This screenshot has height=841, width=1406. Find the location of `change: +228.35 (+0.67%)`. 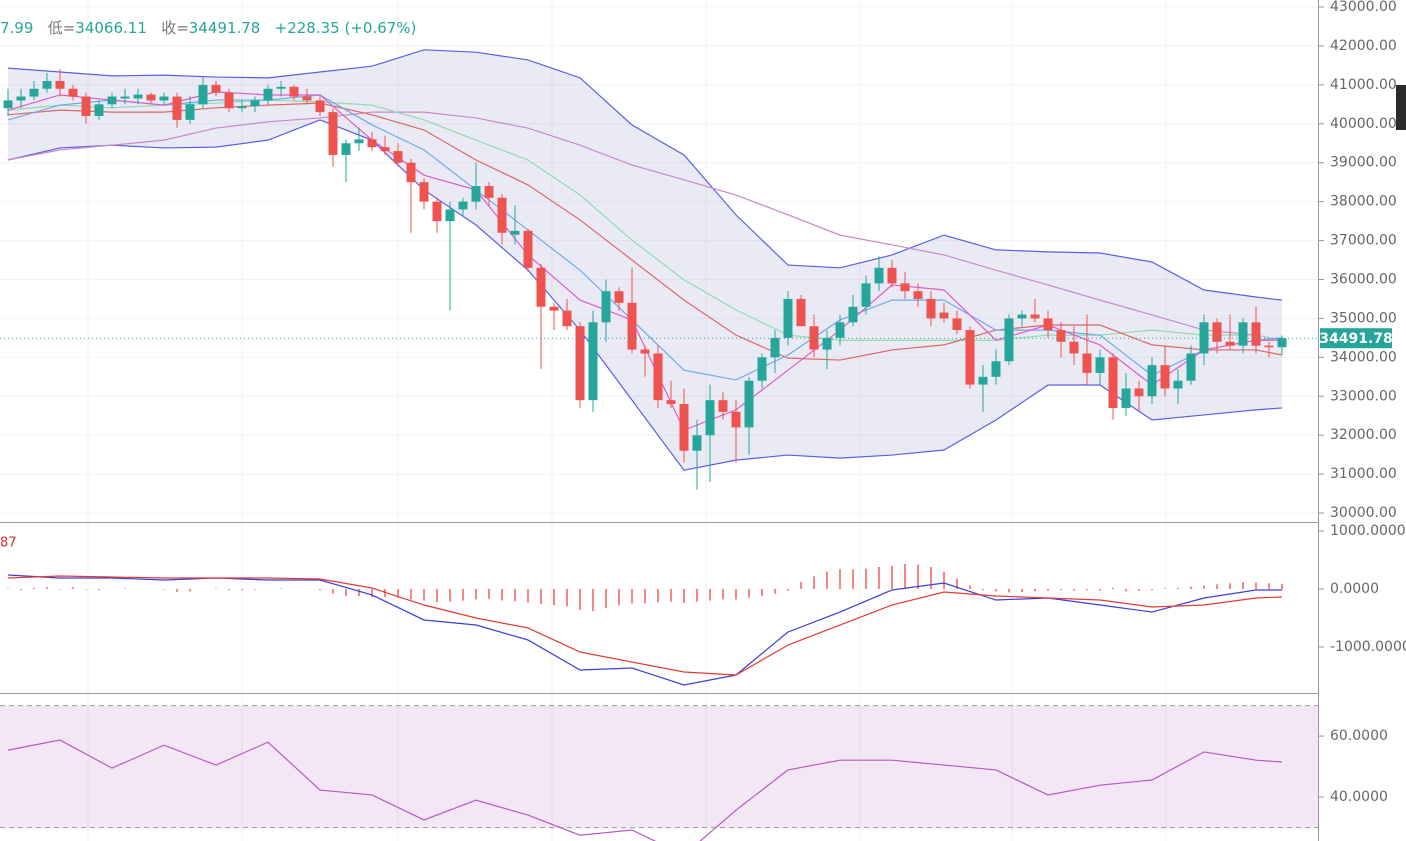

change: +228.35 (+0.67%) is located at coordinates (345, 28).